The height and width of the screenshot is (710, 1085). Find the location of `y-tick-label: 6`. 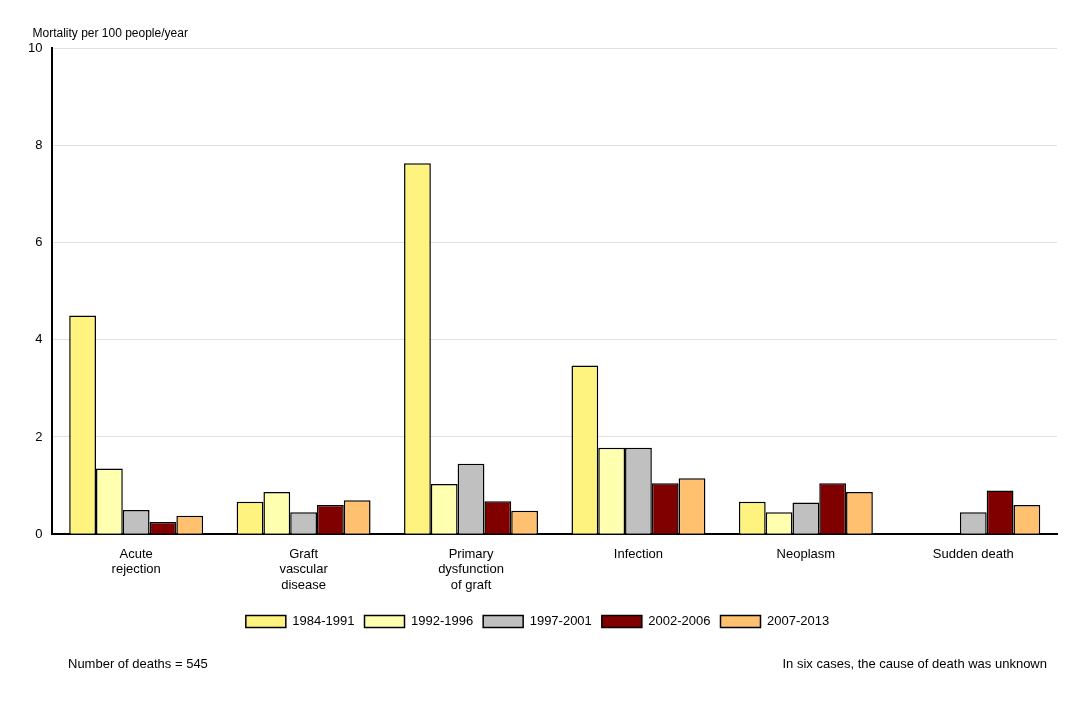

y-tick-label: 6 is located at coordinates (39, 242).